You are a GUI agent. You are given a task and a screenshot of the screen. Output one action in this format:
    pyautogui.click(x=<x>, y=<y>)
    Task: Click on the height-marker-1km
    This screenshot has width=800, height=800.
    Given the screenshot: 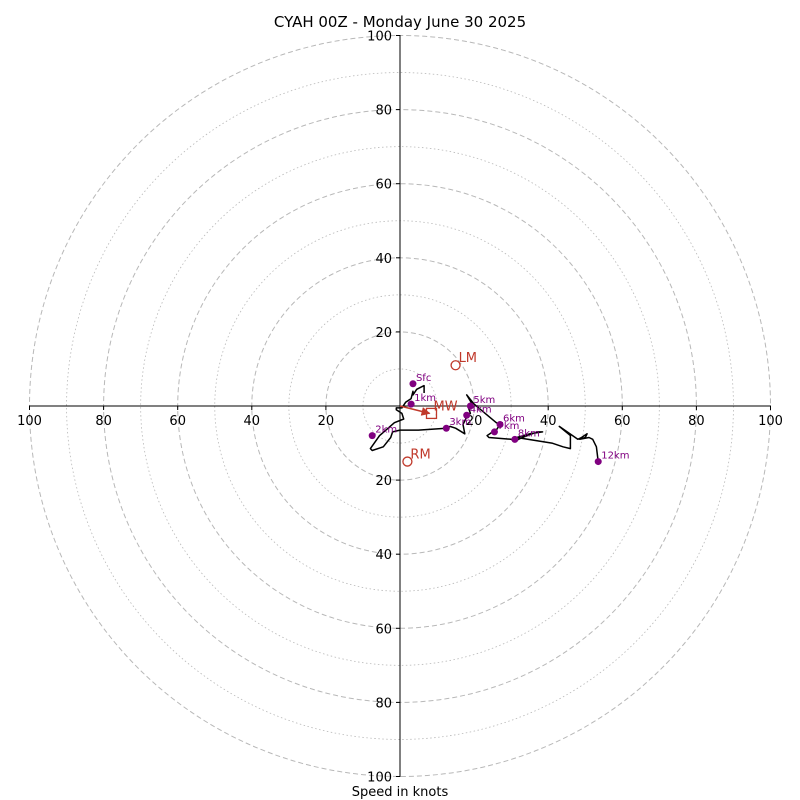 What is the action you would take?
    pyautogui.click(x=411, y=404)
    